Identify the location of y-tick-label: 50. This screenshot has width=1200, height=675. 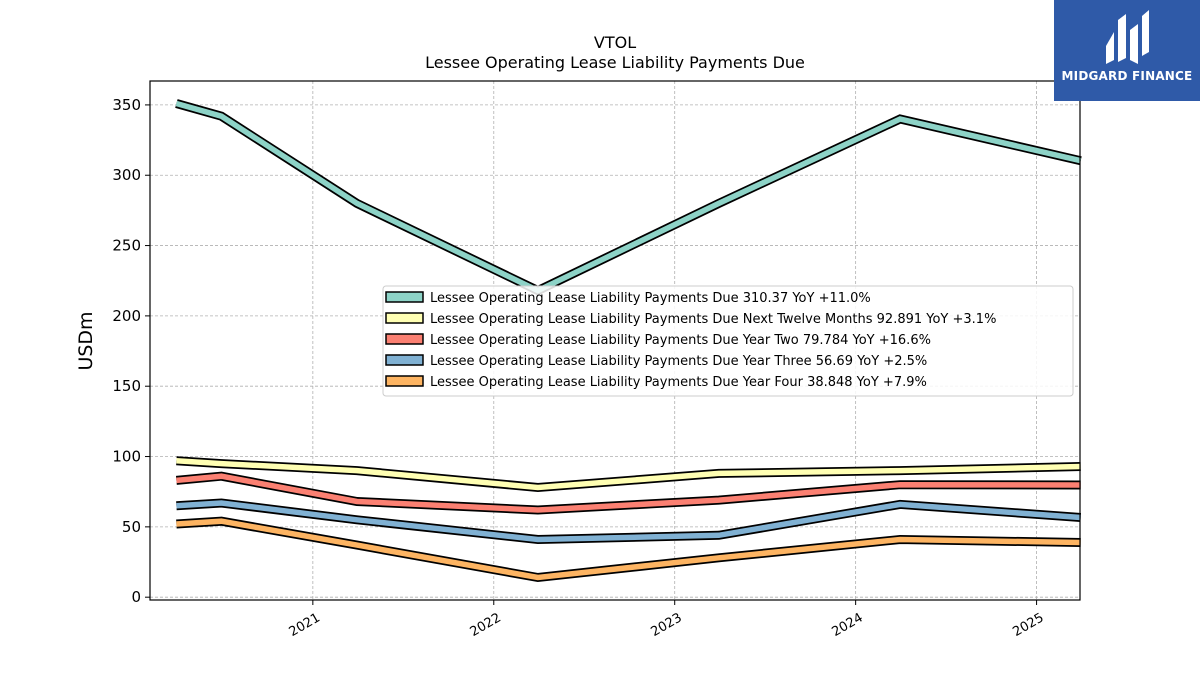
(131, 527).